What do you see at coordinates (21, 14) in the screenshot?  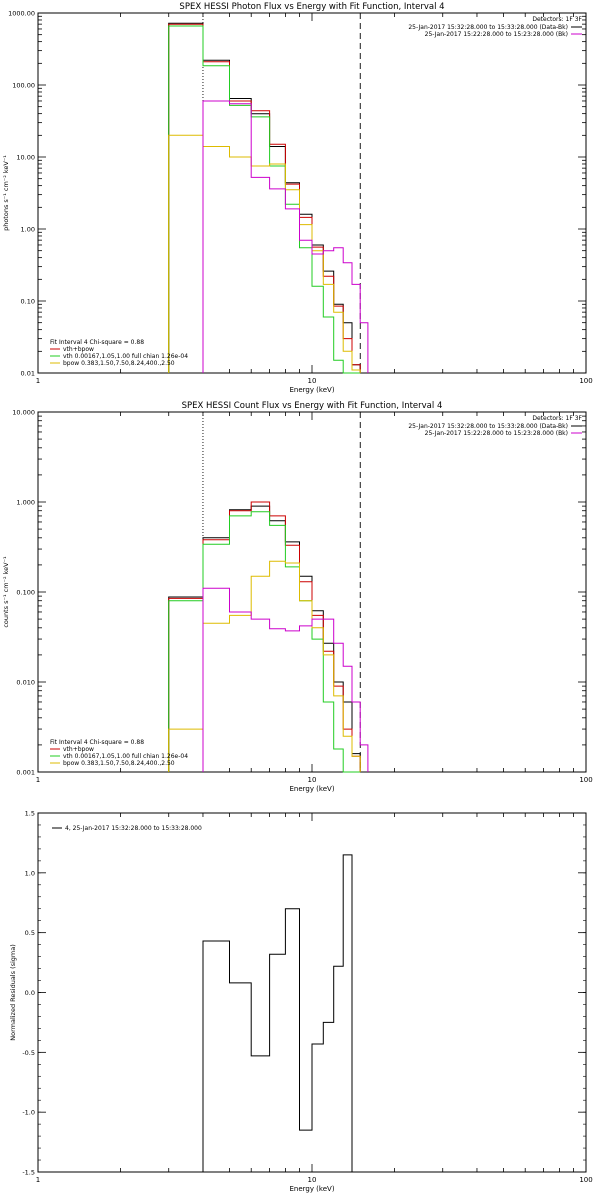 I see `y-tick-label: 1000.00` at bounding box center [21, 14].